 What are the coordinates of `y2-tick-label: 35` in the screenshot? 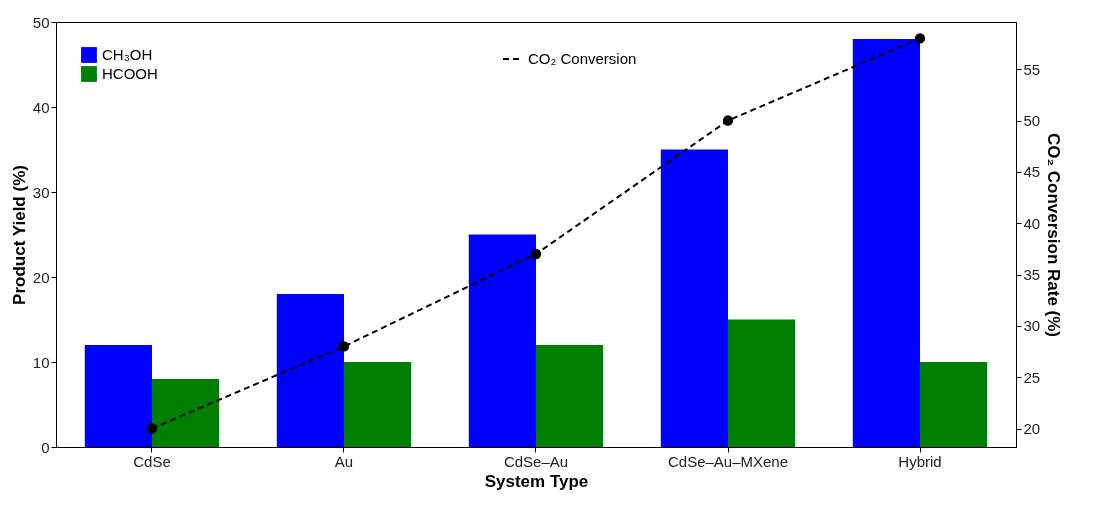 It's located at (1032, 275).